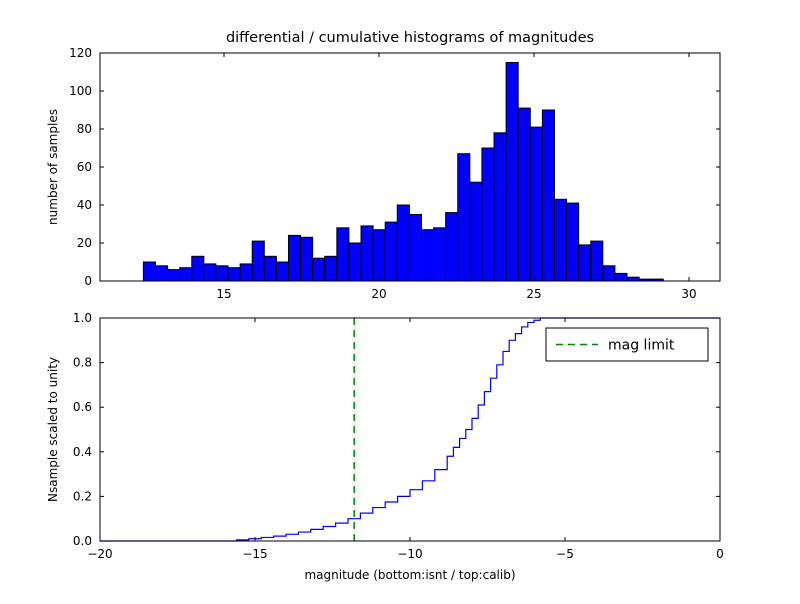 This screenshot has height=604, width=800. What do you see at coordinates (533, 294) in the screenshot?
I see `x-tick-label: 25` at bounding box center [533, 294].